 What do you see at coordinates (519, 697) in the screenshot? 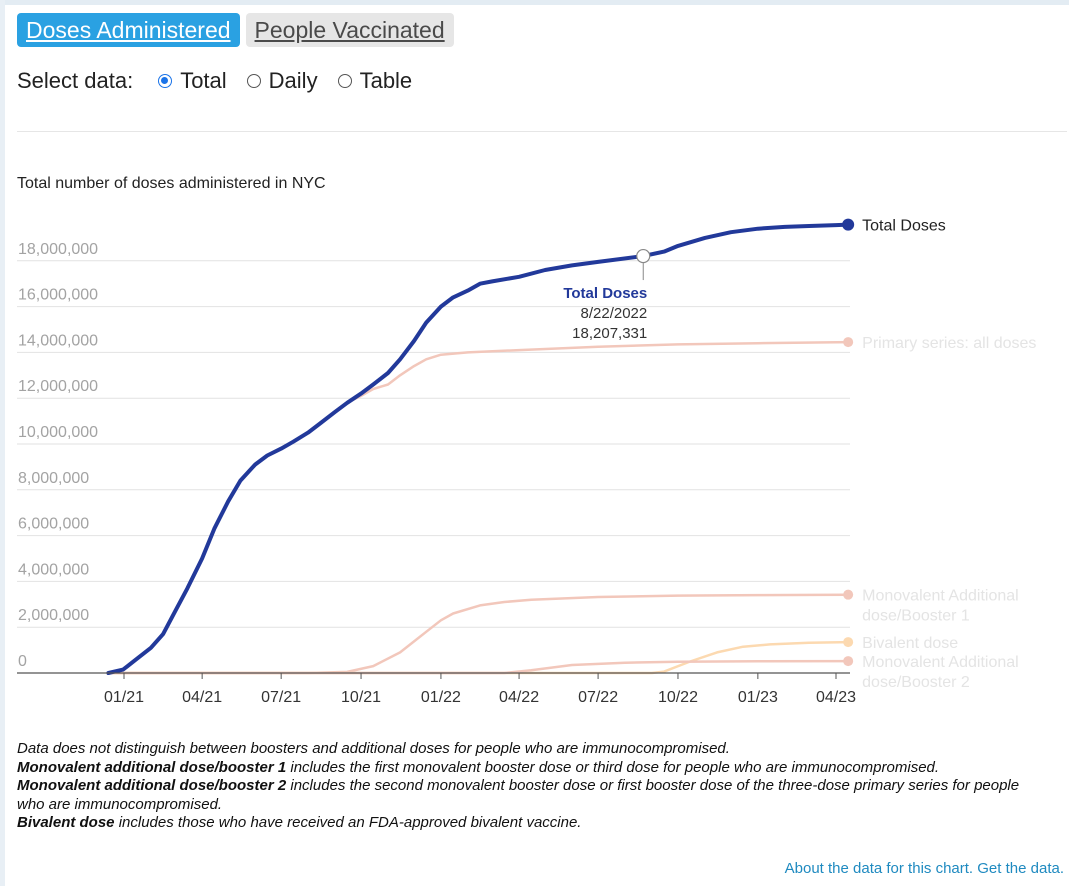
I see `x-tick-label: 04/22` at bounding box center [519, 697].